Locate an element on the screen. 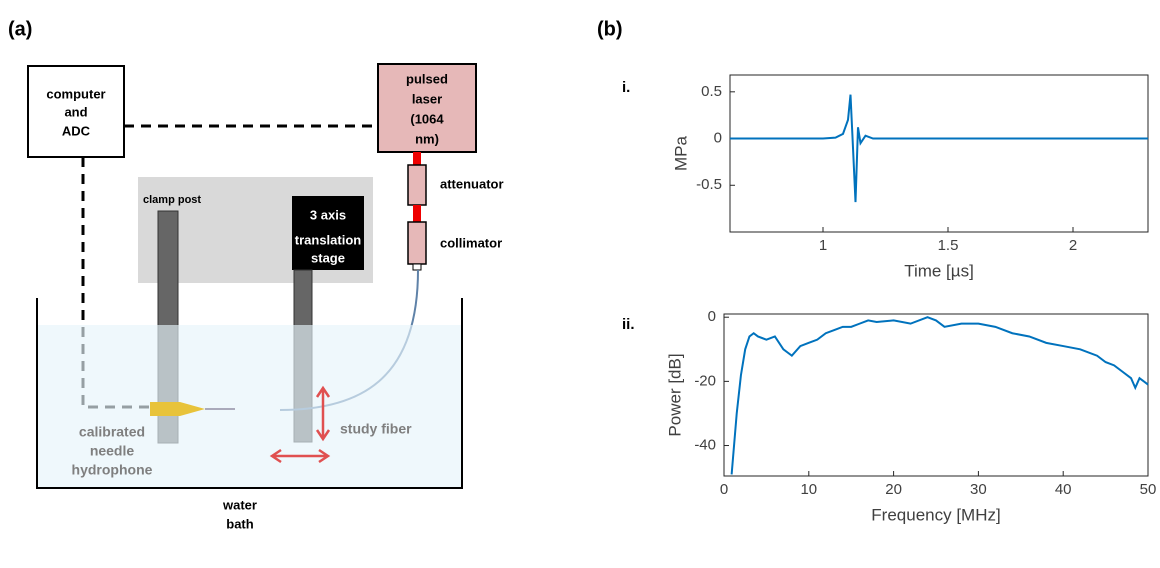  y-tick-label: -20 is located at coordinates (705, 380).